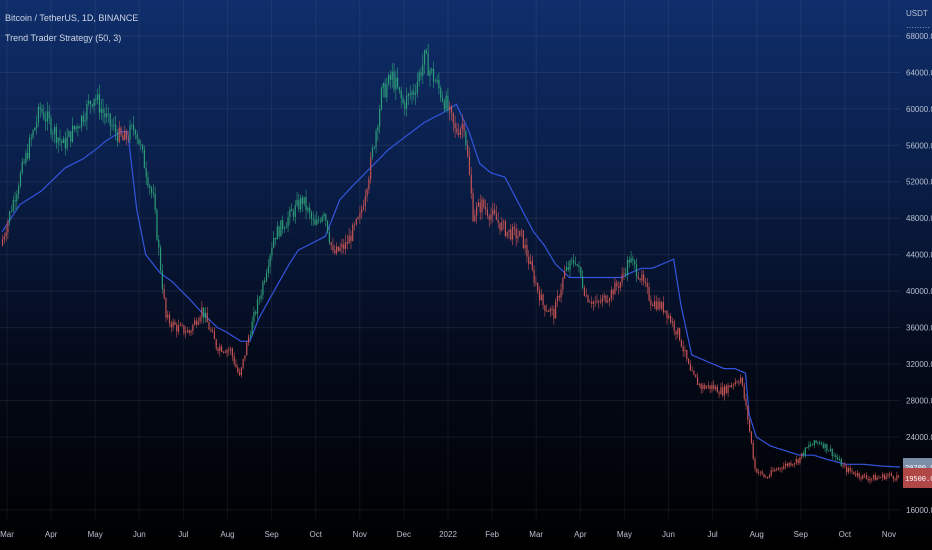 This screenshot has width=932, height=550. What do you see at coordinates (624, 534) in the screenshot?
I see `x-tick-label: May` at bounding box center [624, 534].